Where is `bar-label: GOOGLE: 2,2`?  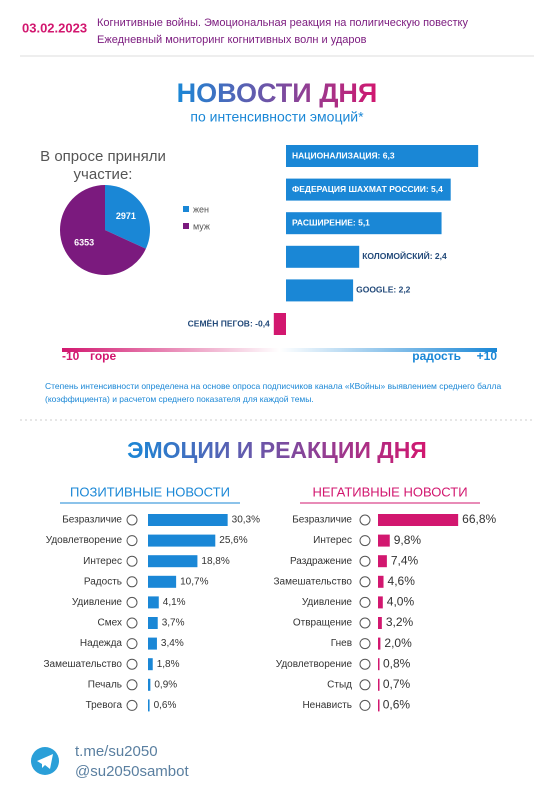 bar-label: GOOGLE: 2,2 is located at coordinates (383, 290).